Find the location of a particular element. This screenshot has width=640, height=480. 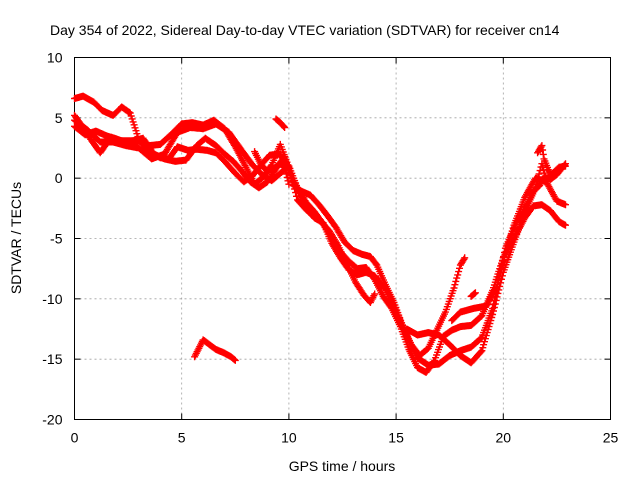

x-tick-label: 0 is located at coordinates (75, 438).